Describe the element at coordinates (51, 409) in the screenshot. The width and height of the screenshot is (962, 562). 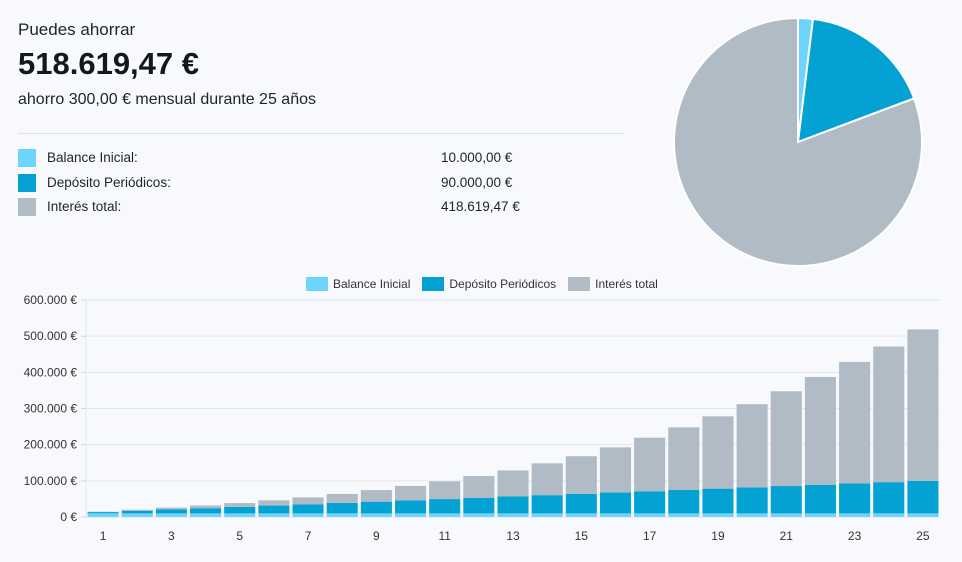
I see `y-tick-label: 300.000 €` at that location.